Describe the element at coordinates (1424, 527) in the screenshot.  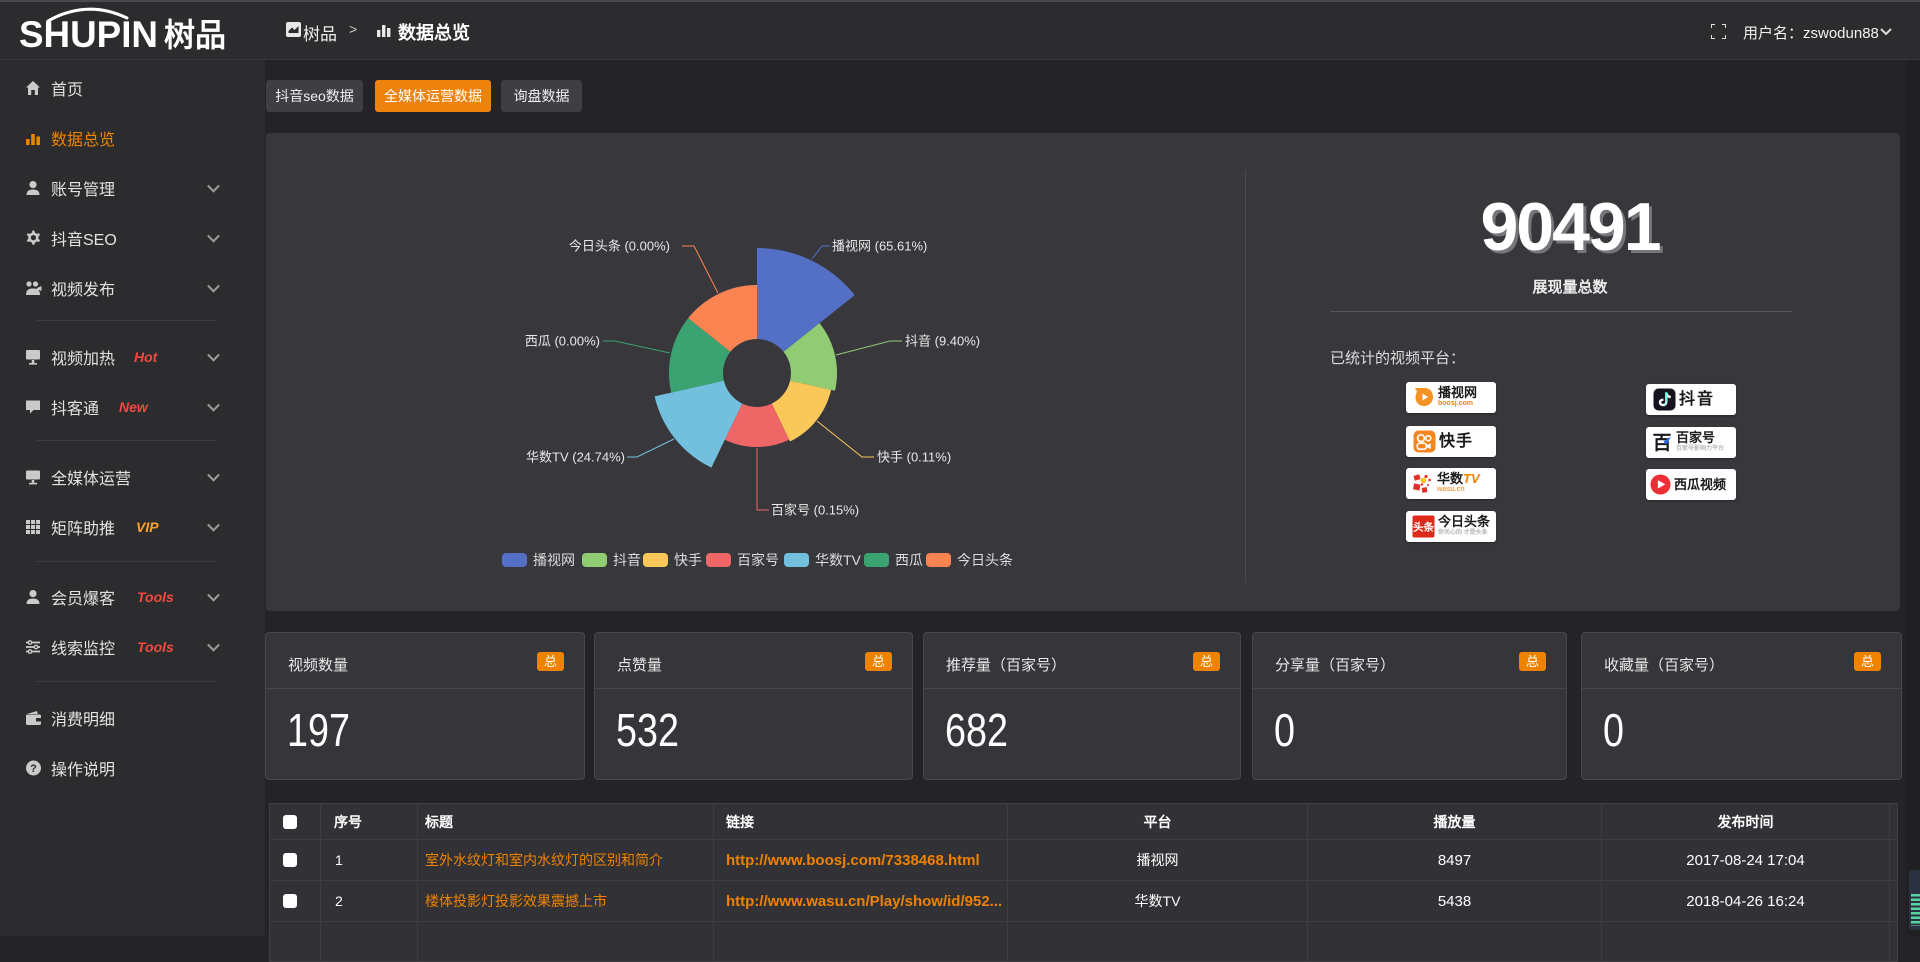
I see `svg-text: 头条` at that location.